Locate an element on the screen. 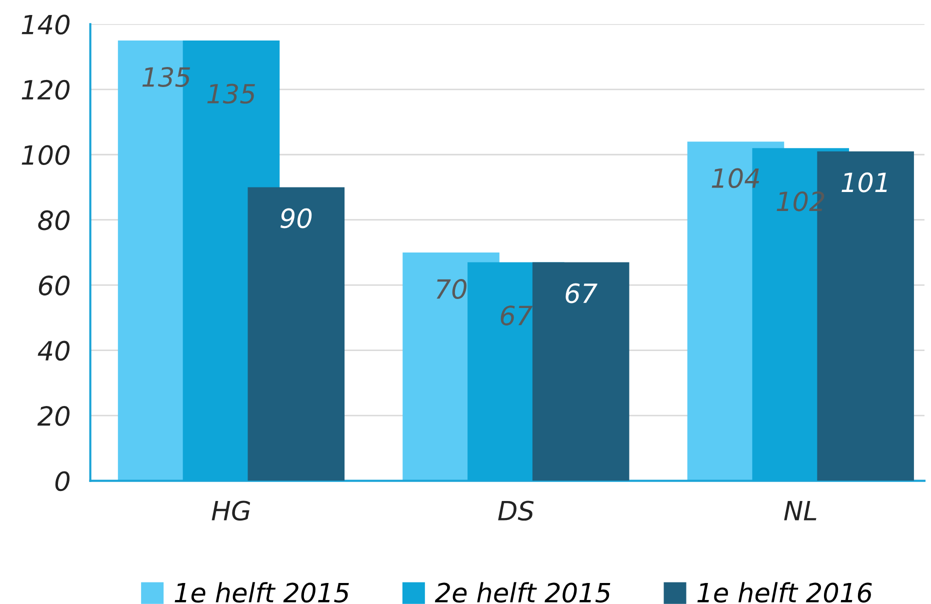  y-tick-label: 60 is located at coordinates (54, 286).